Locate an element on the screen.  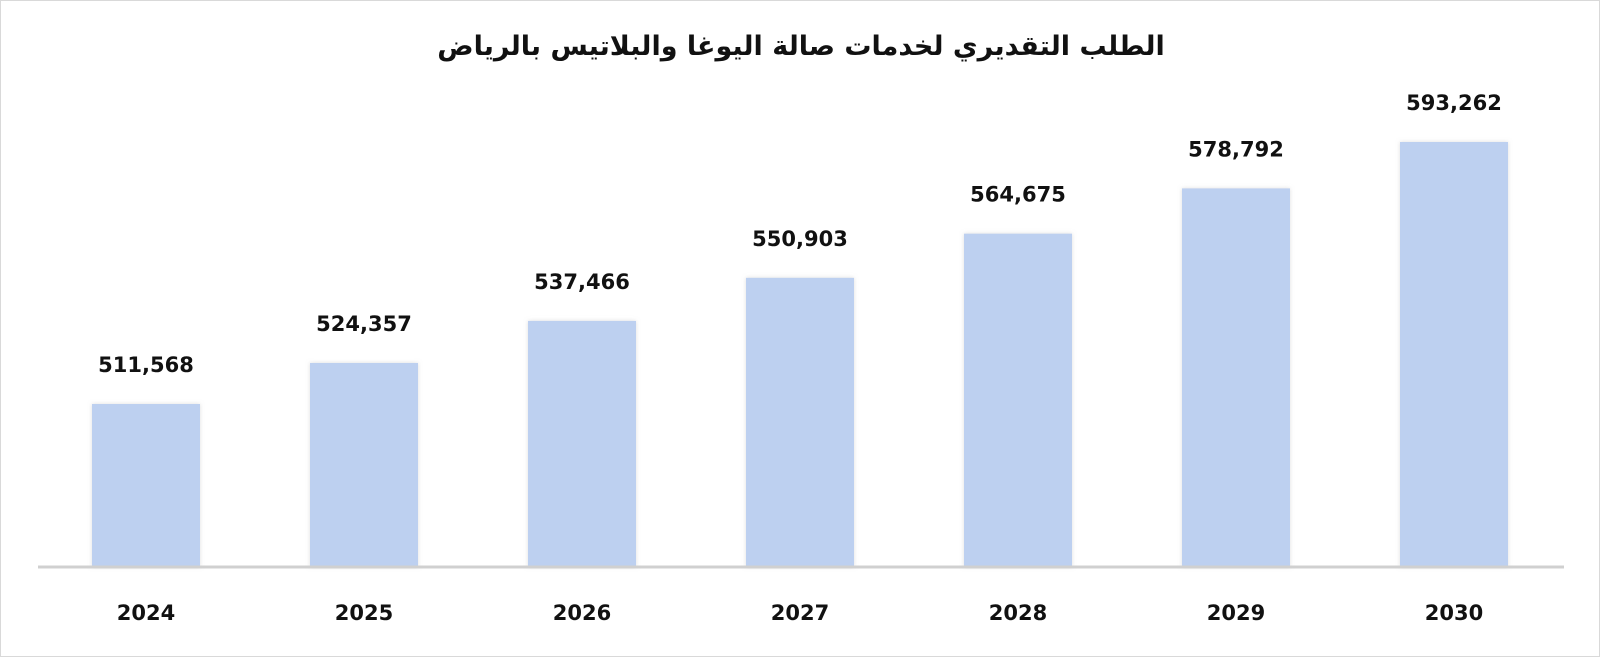
data-label-2026: 537,466 is located at coordinates (582, 282).